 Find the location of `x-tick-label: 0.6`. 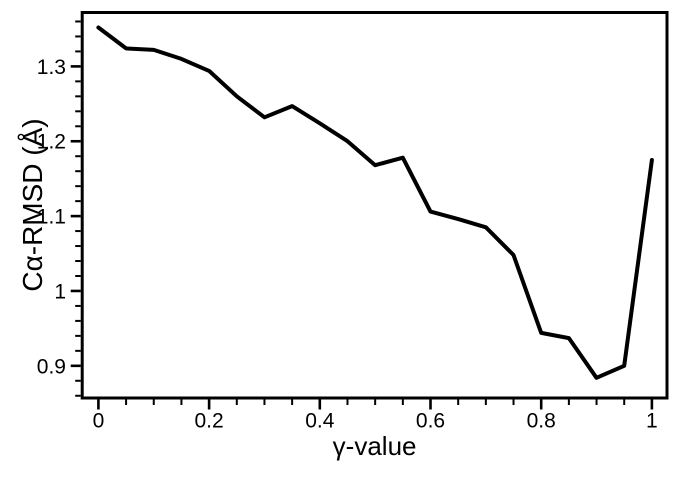

x-tick-label: 0.6 is located at coordinates (430, 421).